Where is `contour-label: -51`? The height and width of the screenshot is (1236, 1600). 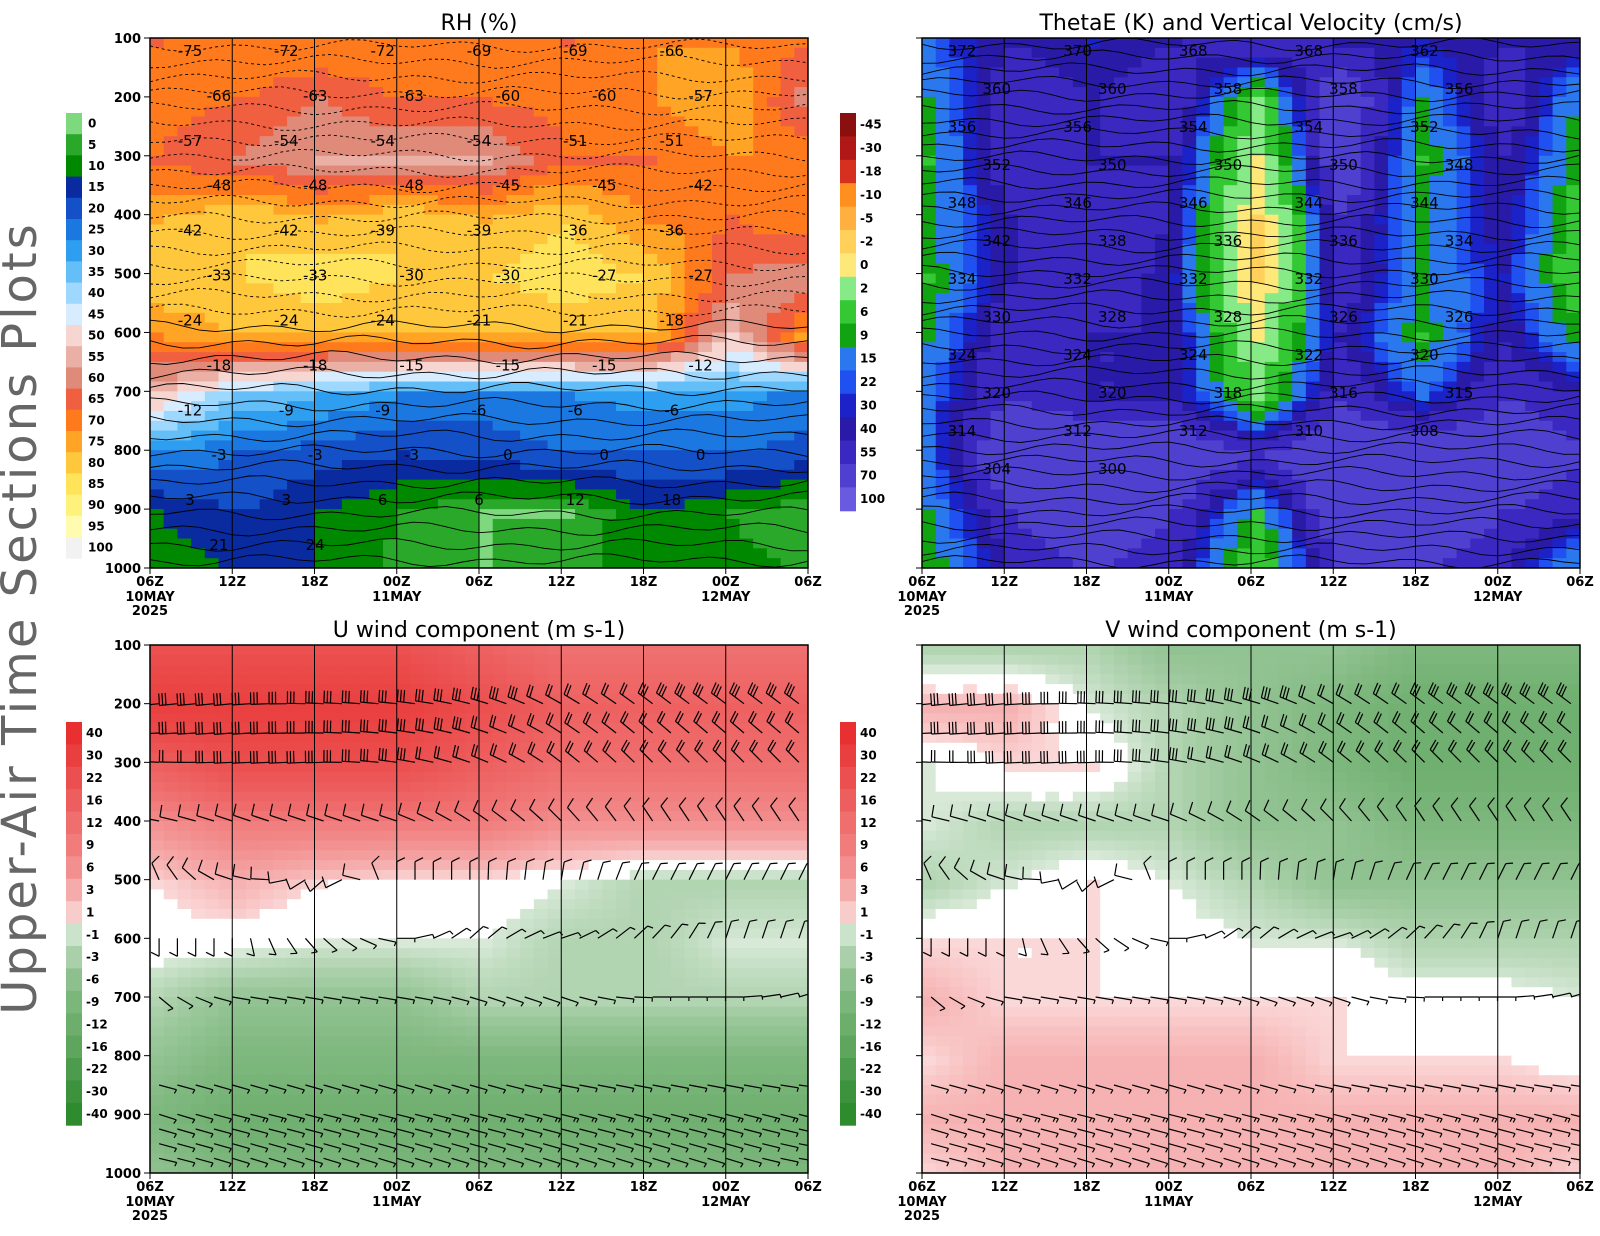 contour-label: -51 is located at coordinates (671, 141).